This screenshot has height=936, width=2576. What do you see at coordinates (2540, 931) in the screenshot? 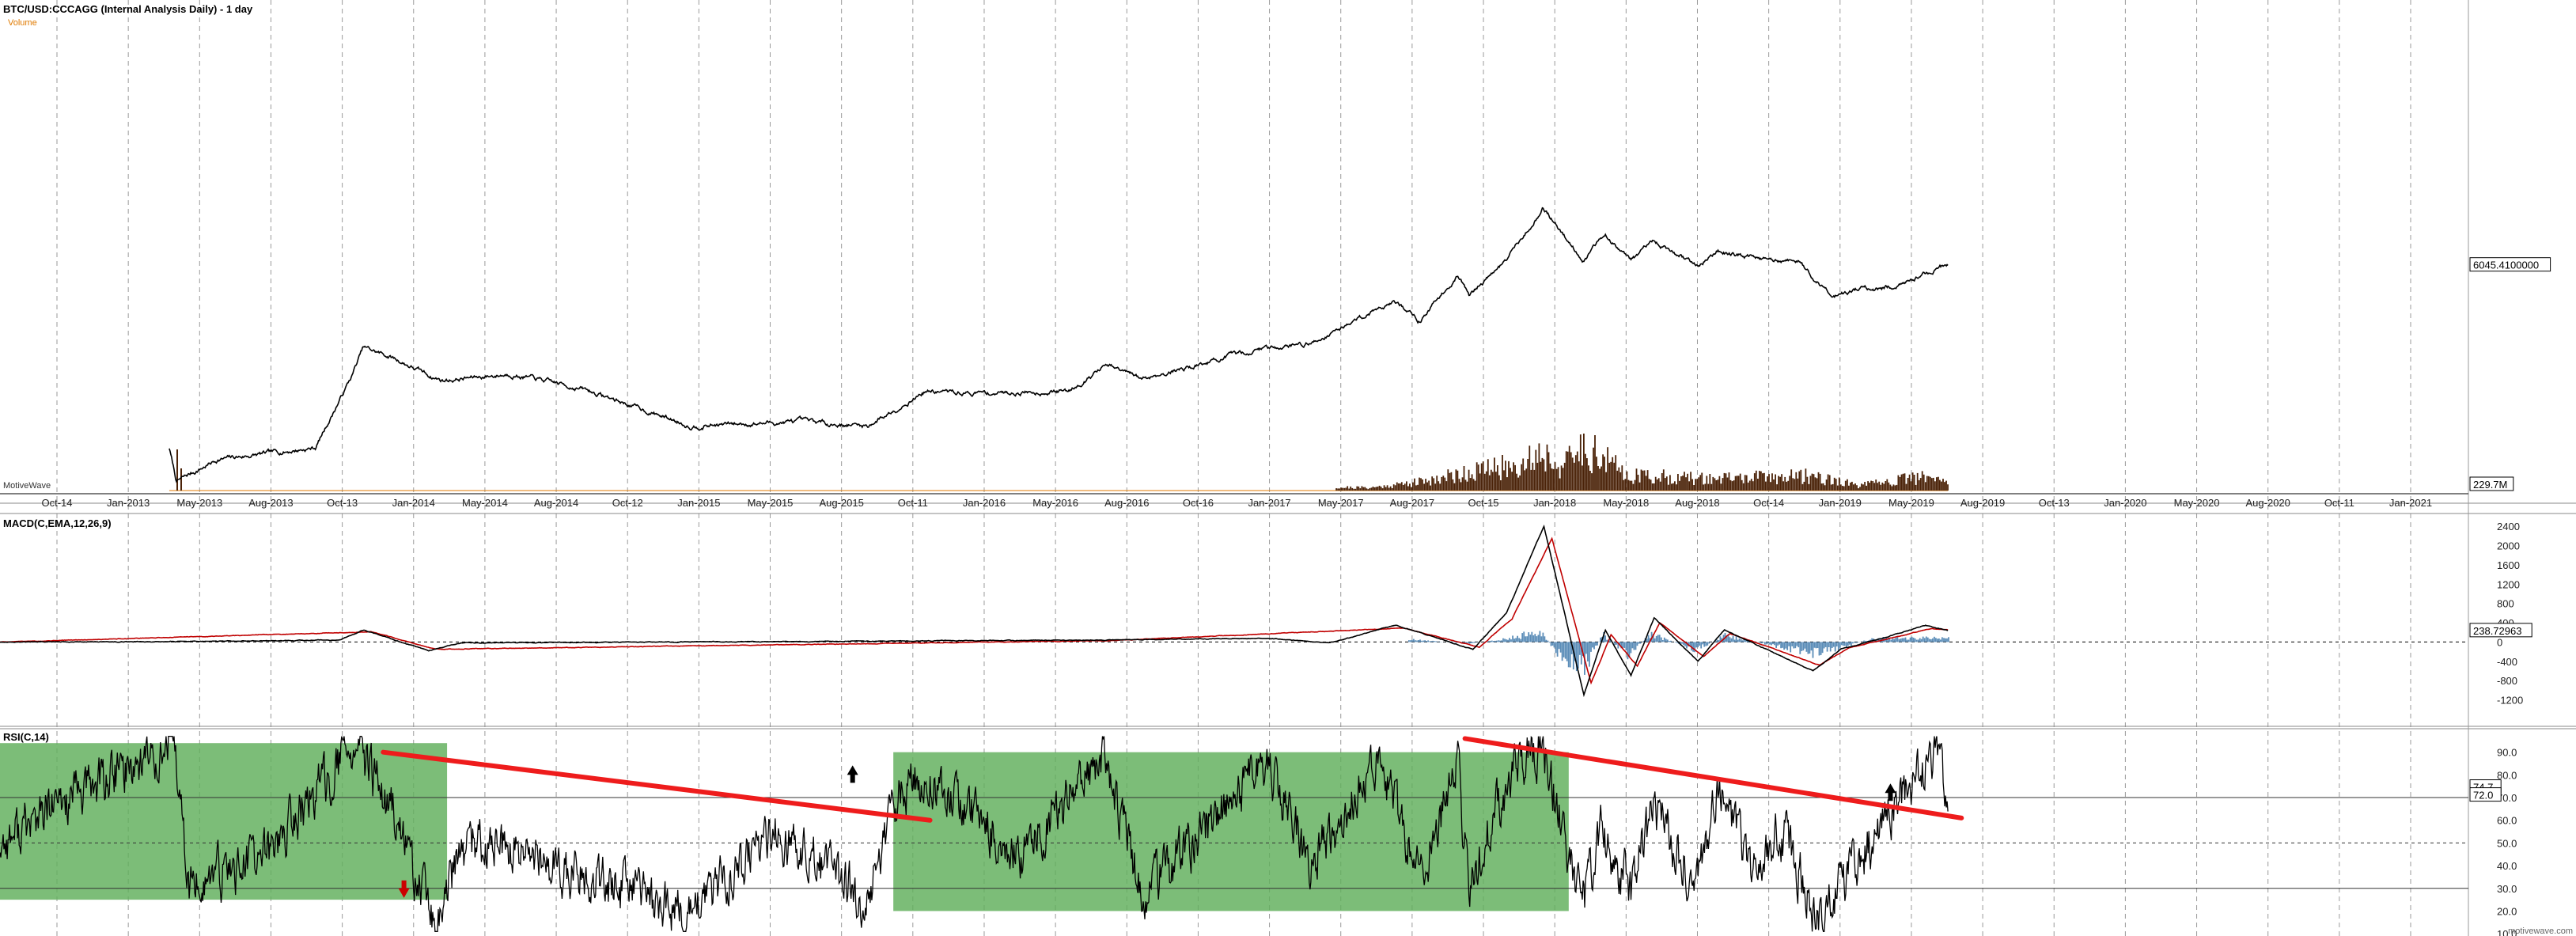
I see `footer-label: motivewave.com` at bounding box center [2540, 931].